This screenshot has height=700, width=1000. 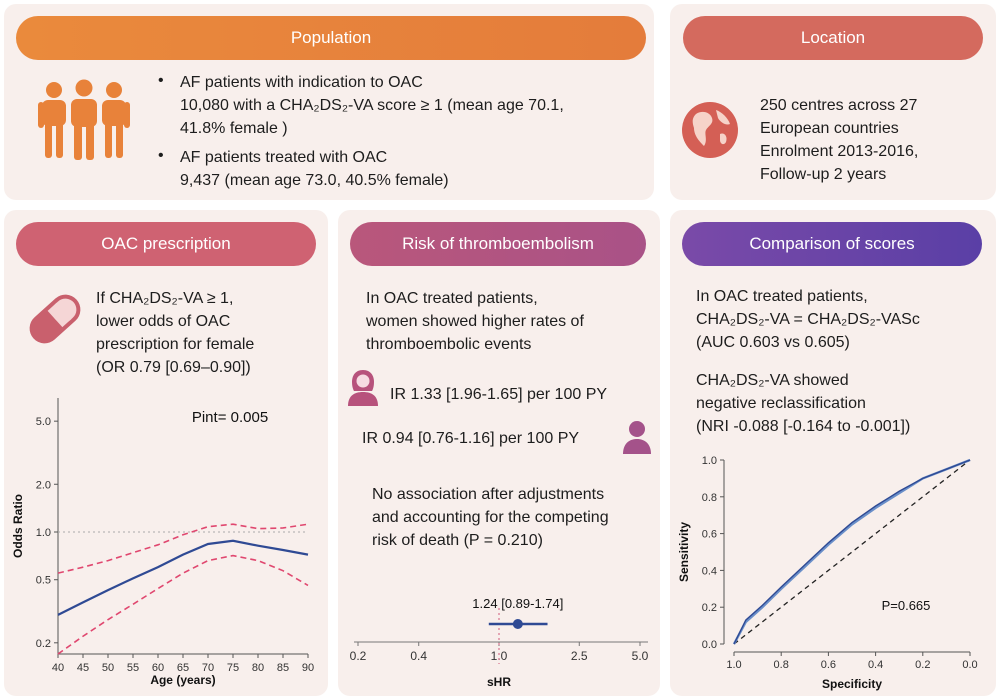 What do you see at coordinates (640, 656) in the screenshot?
I see `shr-tick-label: 5.0` at bounding box center [640, 656].